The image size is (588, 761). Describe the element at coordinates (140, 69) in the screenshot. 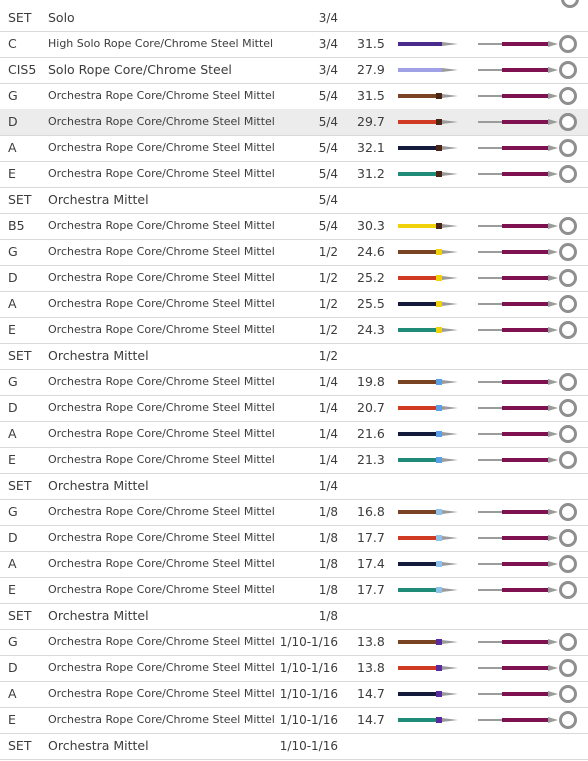

I see `product-name: Solo Rope Core/Chrome Steel` at that location.